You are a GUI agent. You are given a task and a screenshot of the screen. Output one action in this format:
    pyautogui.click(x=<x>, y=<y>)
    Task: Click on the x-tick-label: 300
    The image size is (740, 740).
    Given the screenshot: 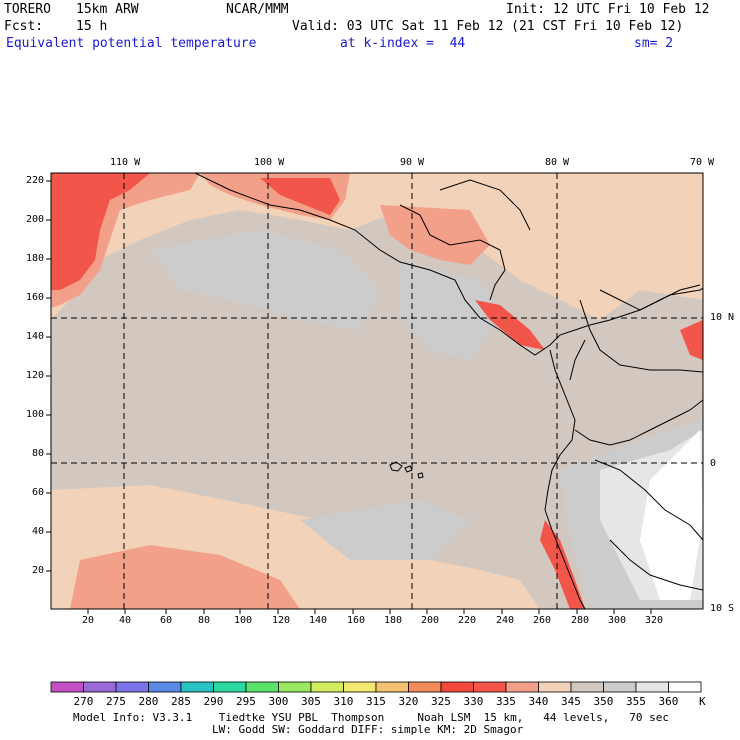 What is the action you would take?
    pyautogui.click(x=617, y=620)
    